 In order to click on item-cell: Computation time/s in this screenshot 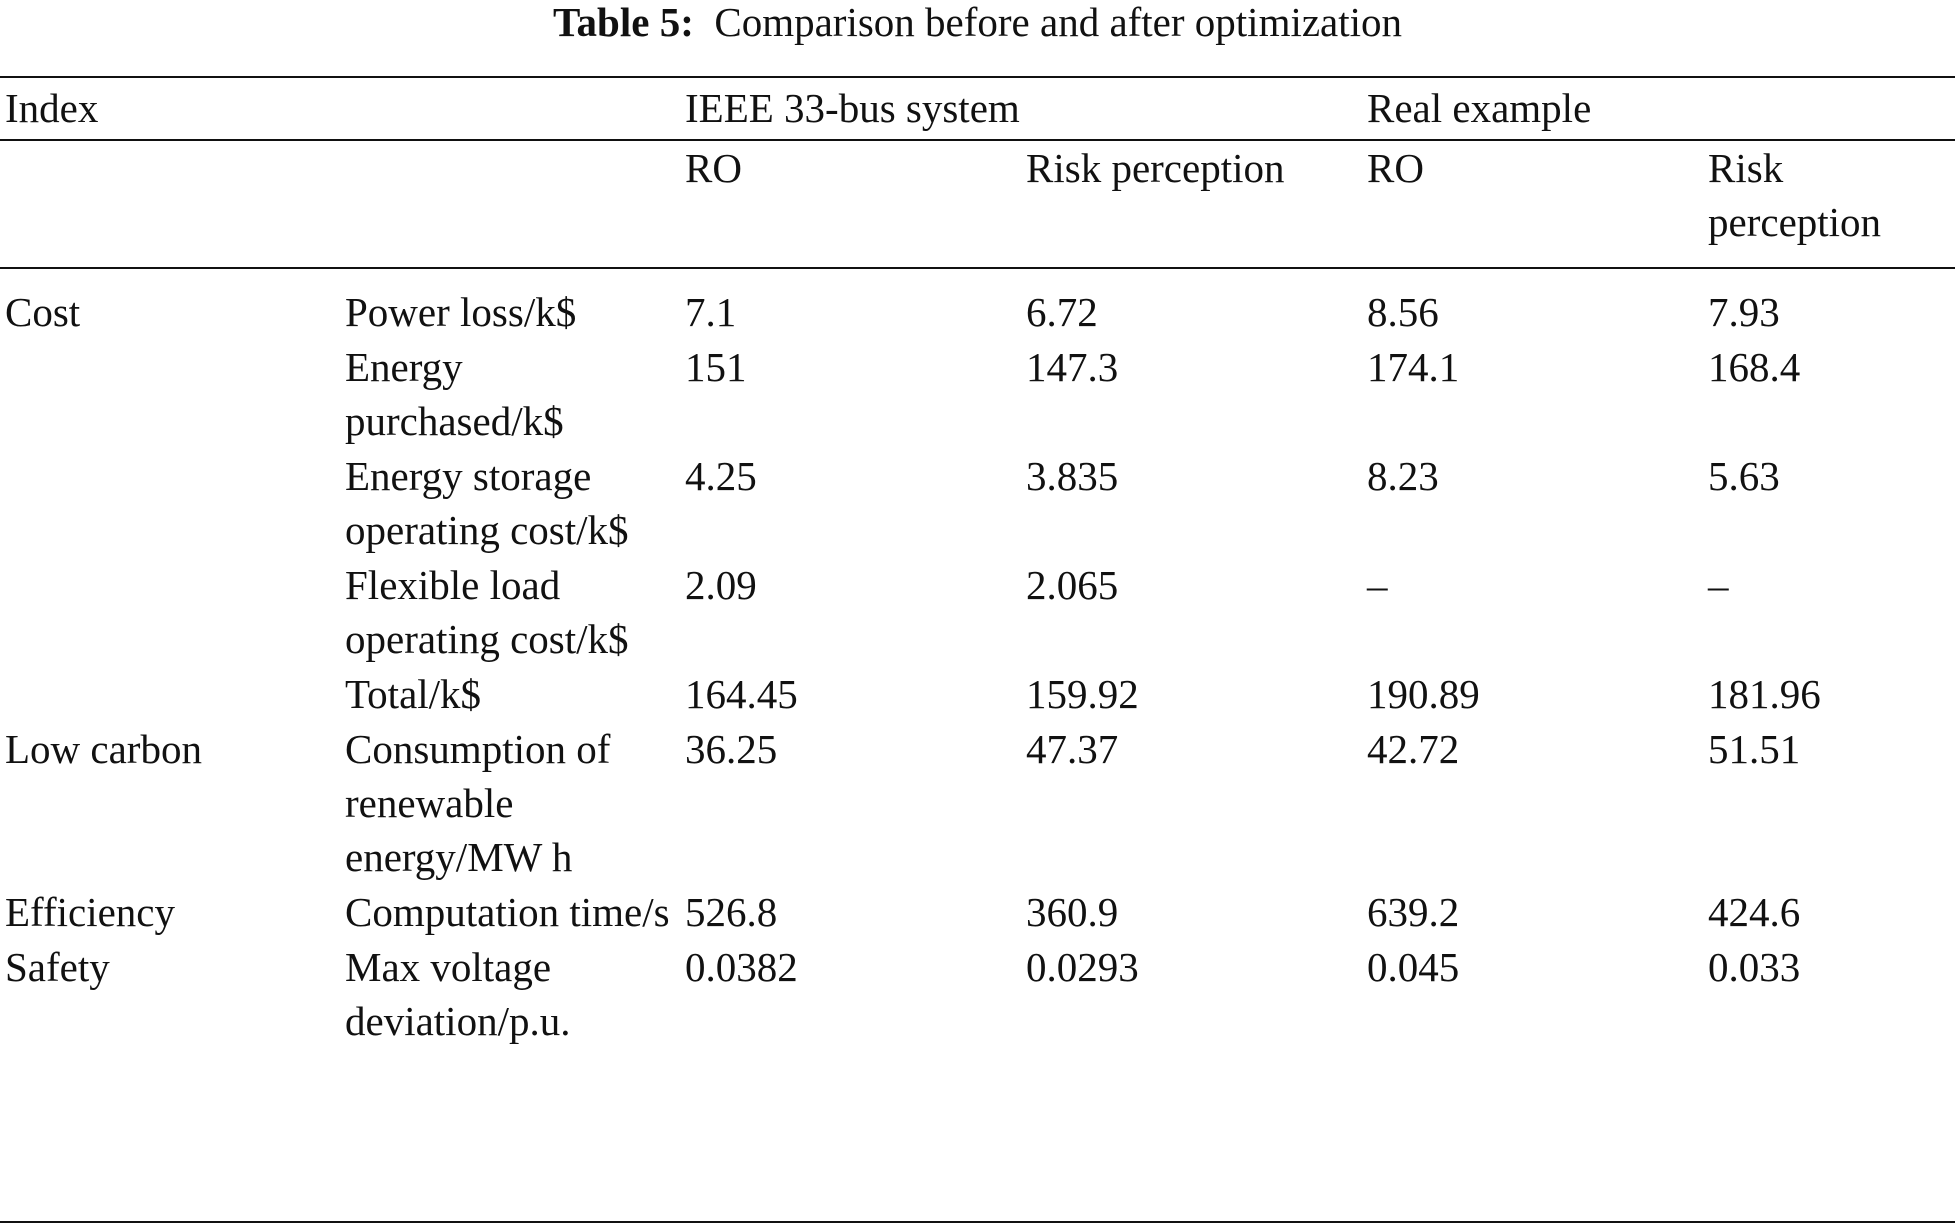, I will do `click(507, 912)`.